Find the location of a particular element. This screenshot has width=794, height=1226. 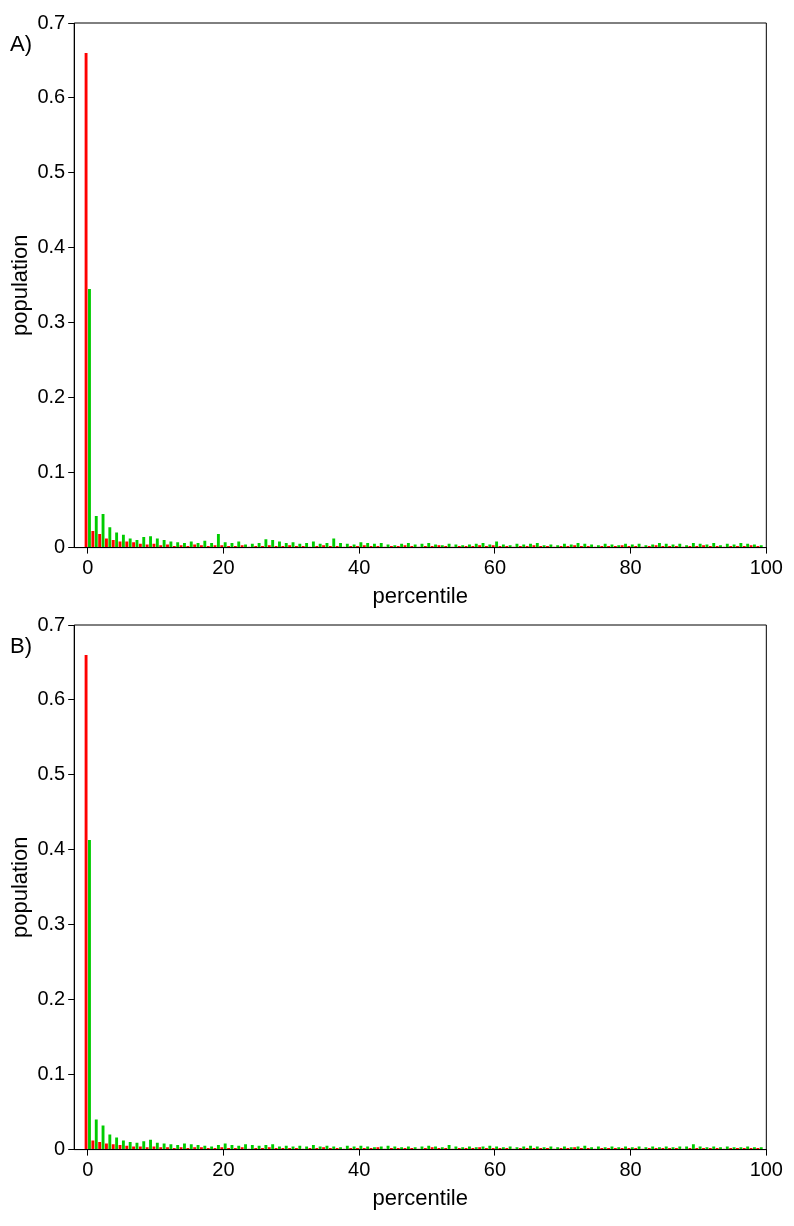

text: A) is located at coordinates (21, 44).